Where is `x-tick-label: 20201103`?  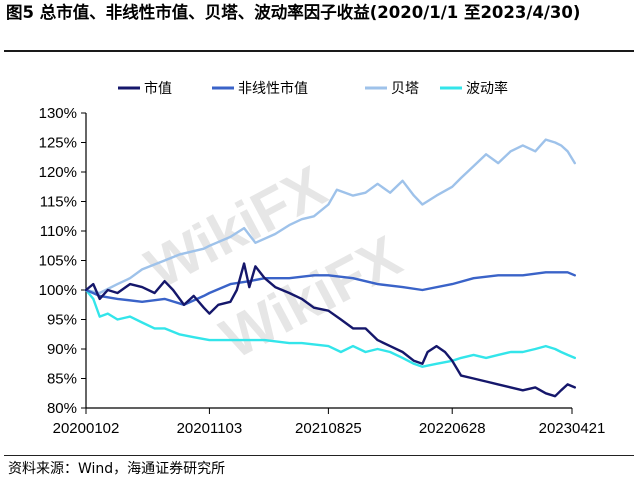 x-tick-label: 20201103 is located at coordinates (210, 428).